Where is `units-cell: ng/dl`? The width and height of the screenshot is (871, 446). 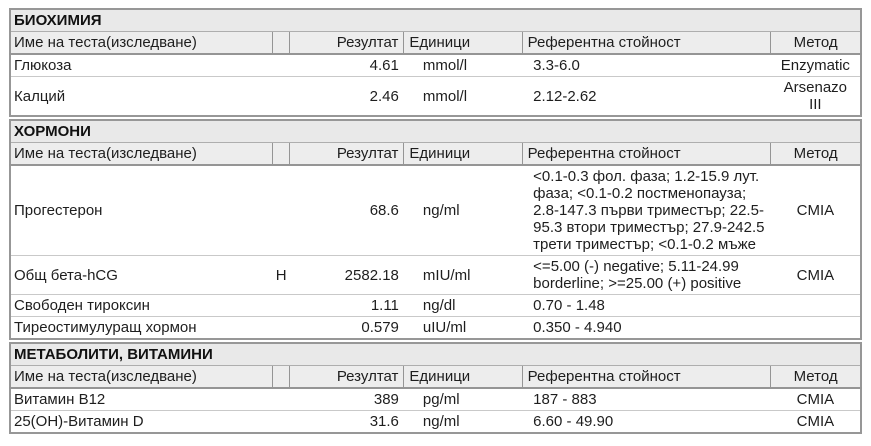 units-cell: ng/dl is located at coordinates (463, 305).